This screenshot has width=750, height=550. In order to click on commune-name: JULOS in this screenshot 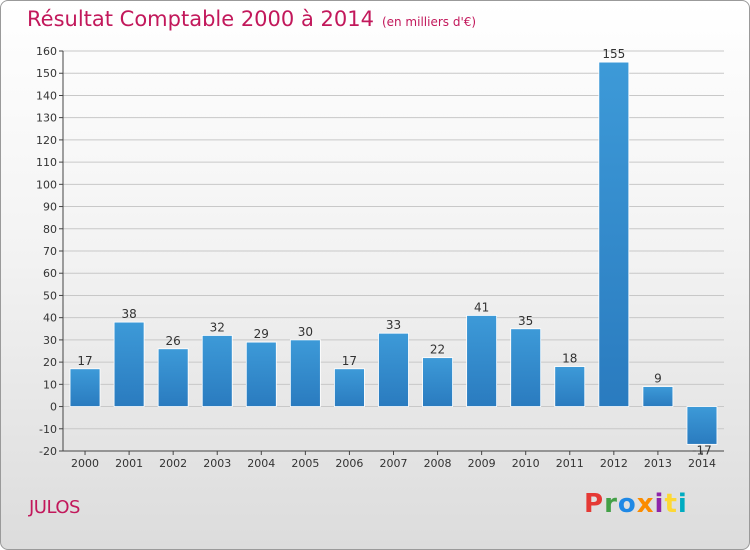, I will do `click(54, 507)`.